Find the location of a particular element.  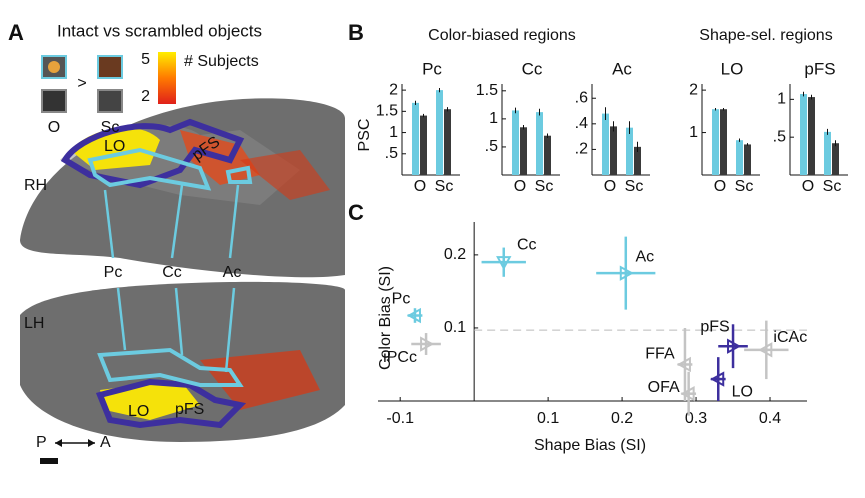

scale-label: 2 is located at coordinates (145, 96).